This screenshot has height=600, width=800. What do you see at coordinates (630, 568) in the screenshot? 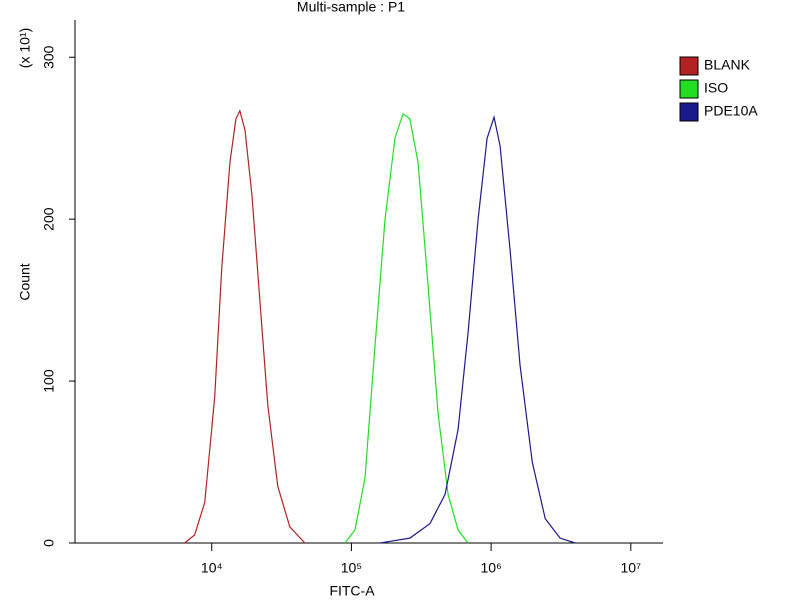
I see `x-tick-label: 10⁷` at bounding box center [630, 568].